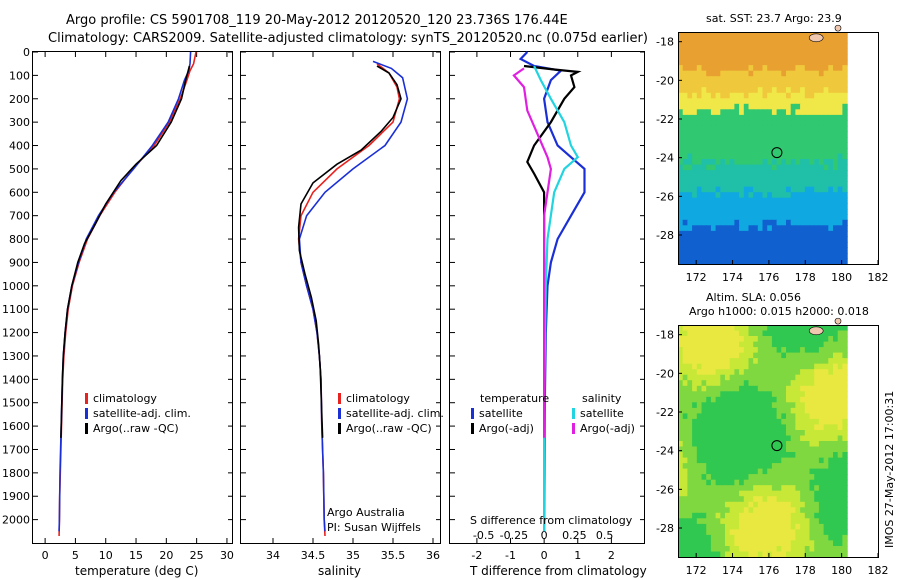  What do you see at coordinates (136, 555) in the screenshot?
I see `temp-xtick-label: 15` at bounding box center [136, 555].